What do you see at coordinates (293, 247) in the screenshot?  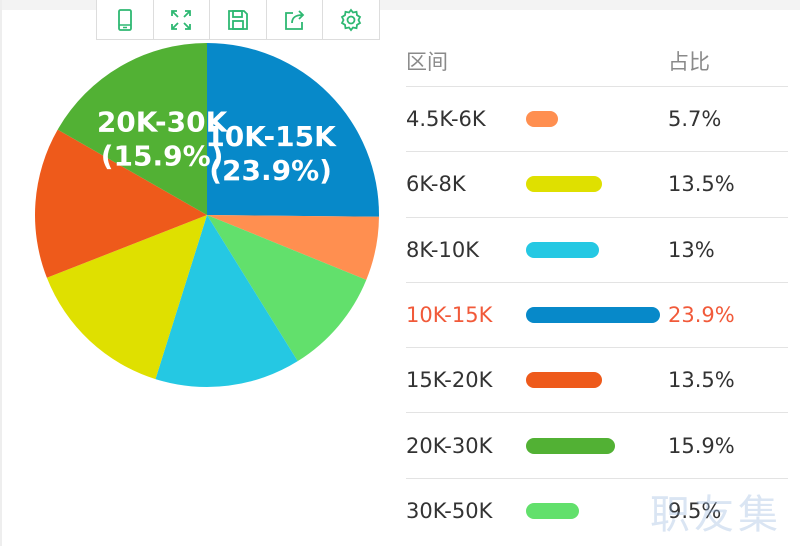 I see `pie-slice-4.5K-6K` at bounding box center [293, 247].